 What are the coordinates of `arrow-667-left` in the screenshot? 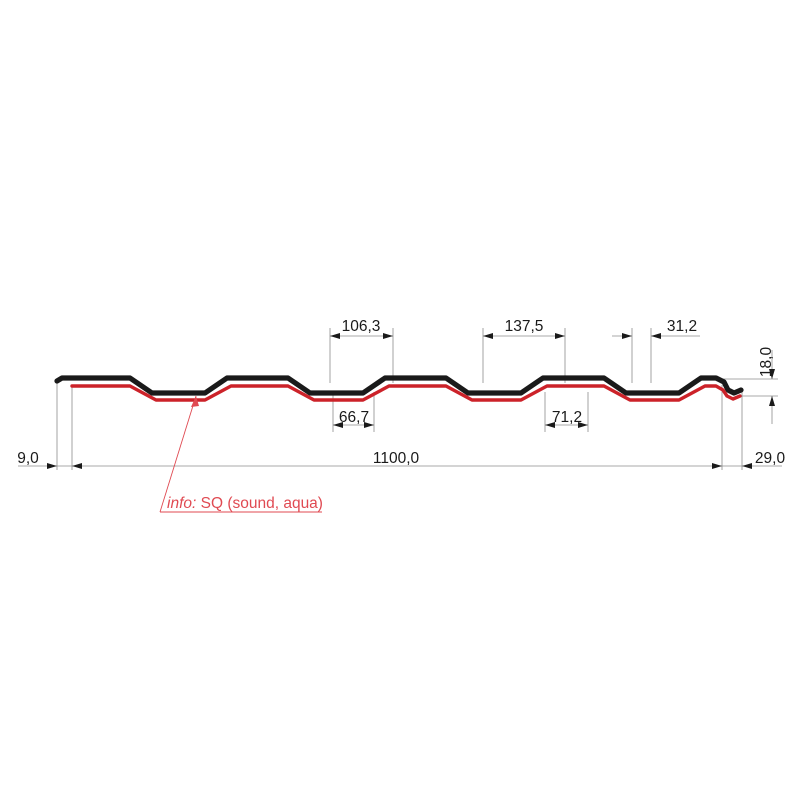 It's located at (338, 425).